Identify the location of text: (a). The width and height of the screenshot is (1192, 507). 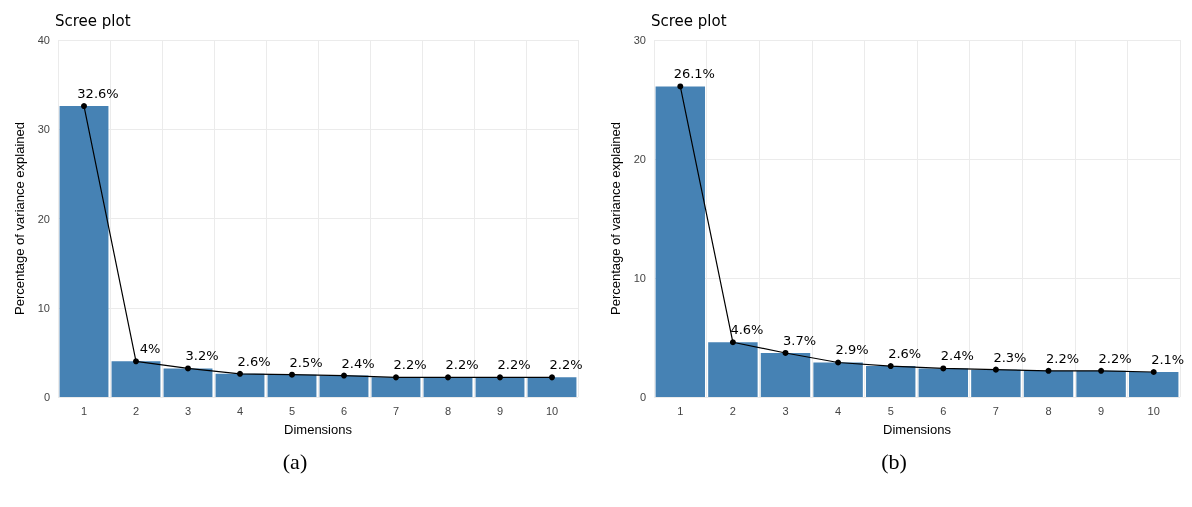
(295, 461).